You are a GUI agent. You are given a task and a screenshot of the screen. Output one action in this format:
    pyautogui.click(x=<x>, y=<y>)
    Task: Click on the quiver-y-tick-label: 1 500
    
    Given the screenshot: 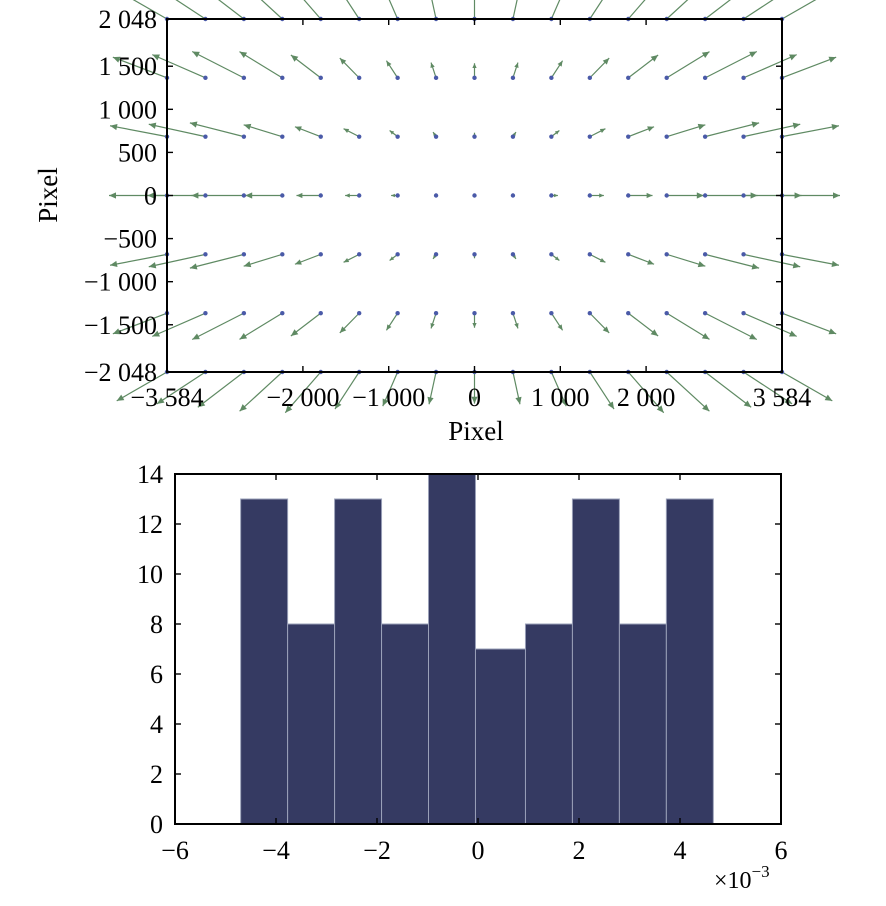 What is the action you would take?
    pyautogui.click(x=128, y=66)
    